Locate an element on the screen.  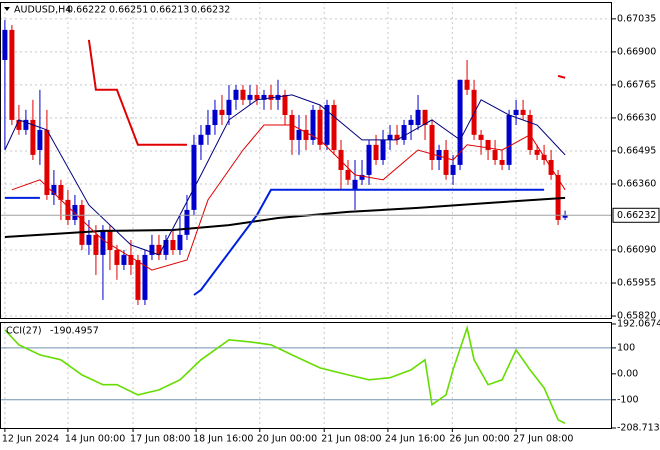
y-tick-label: 0.00 is located at coordinates (627, 373).